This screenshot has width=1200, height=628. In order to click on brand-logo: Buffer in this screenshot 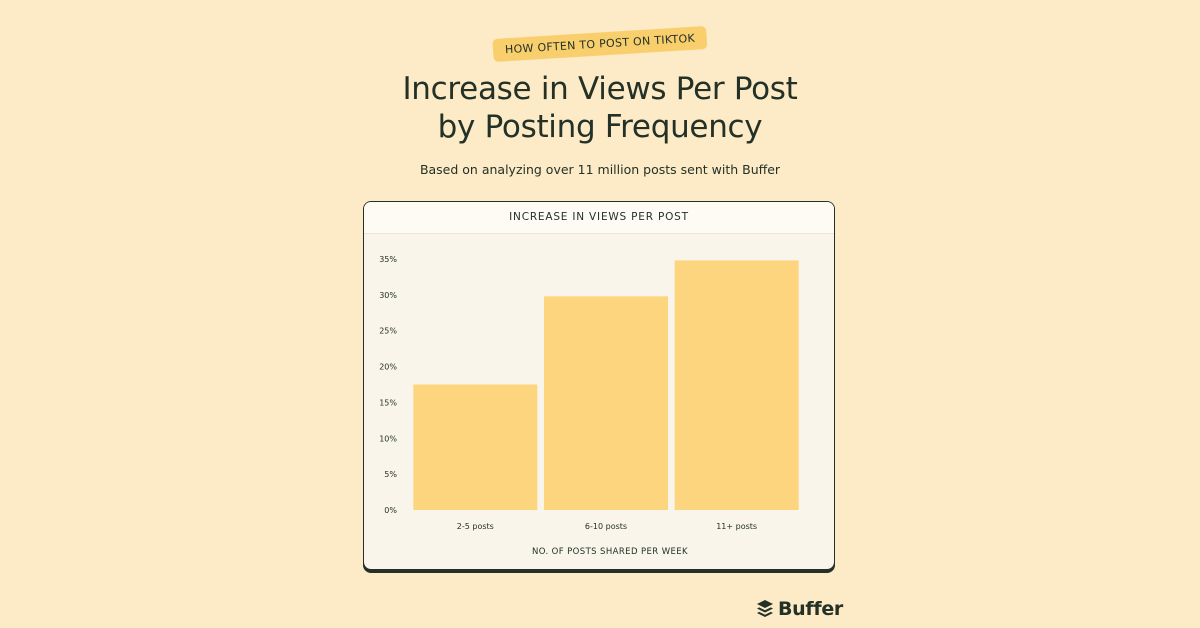, I will do `click(799, 609)`.